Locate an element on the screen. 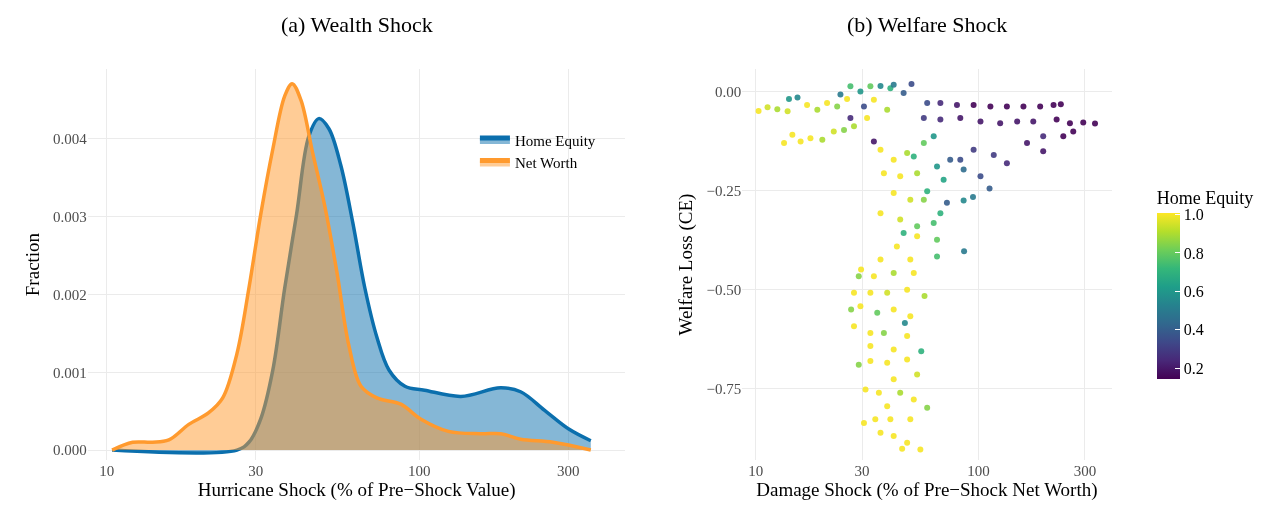 This screenshot has width=1276, height=523. y-tick-label: 0.002 is located at coordinates (70, 294).